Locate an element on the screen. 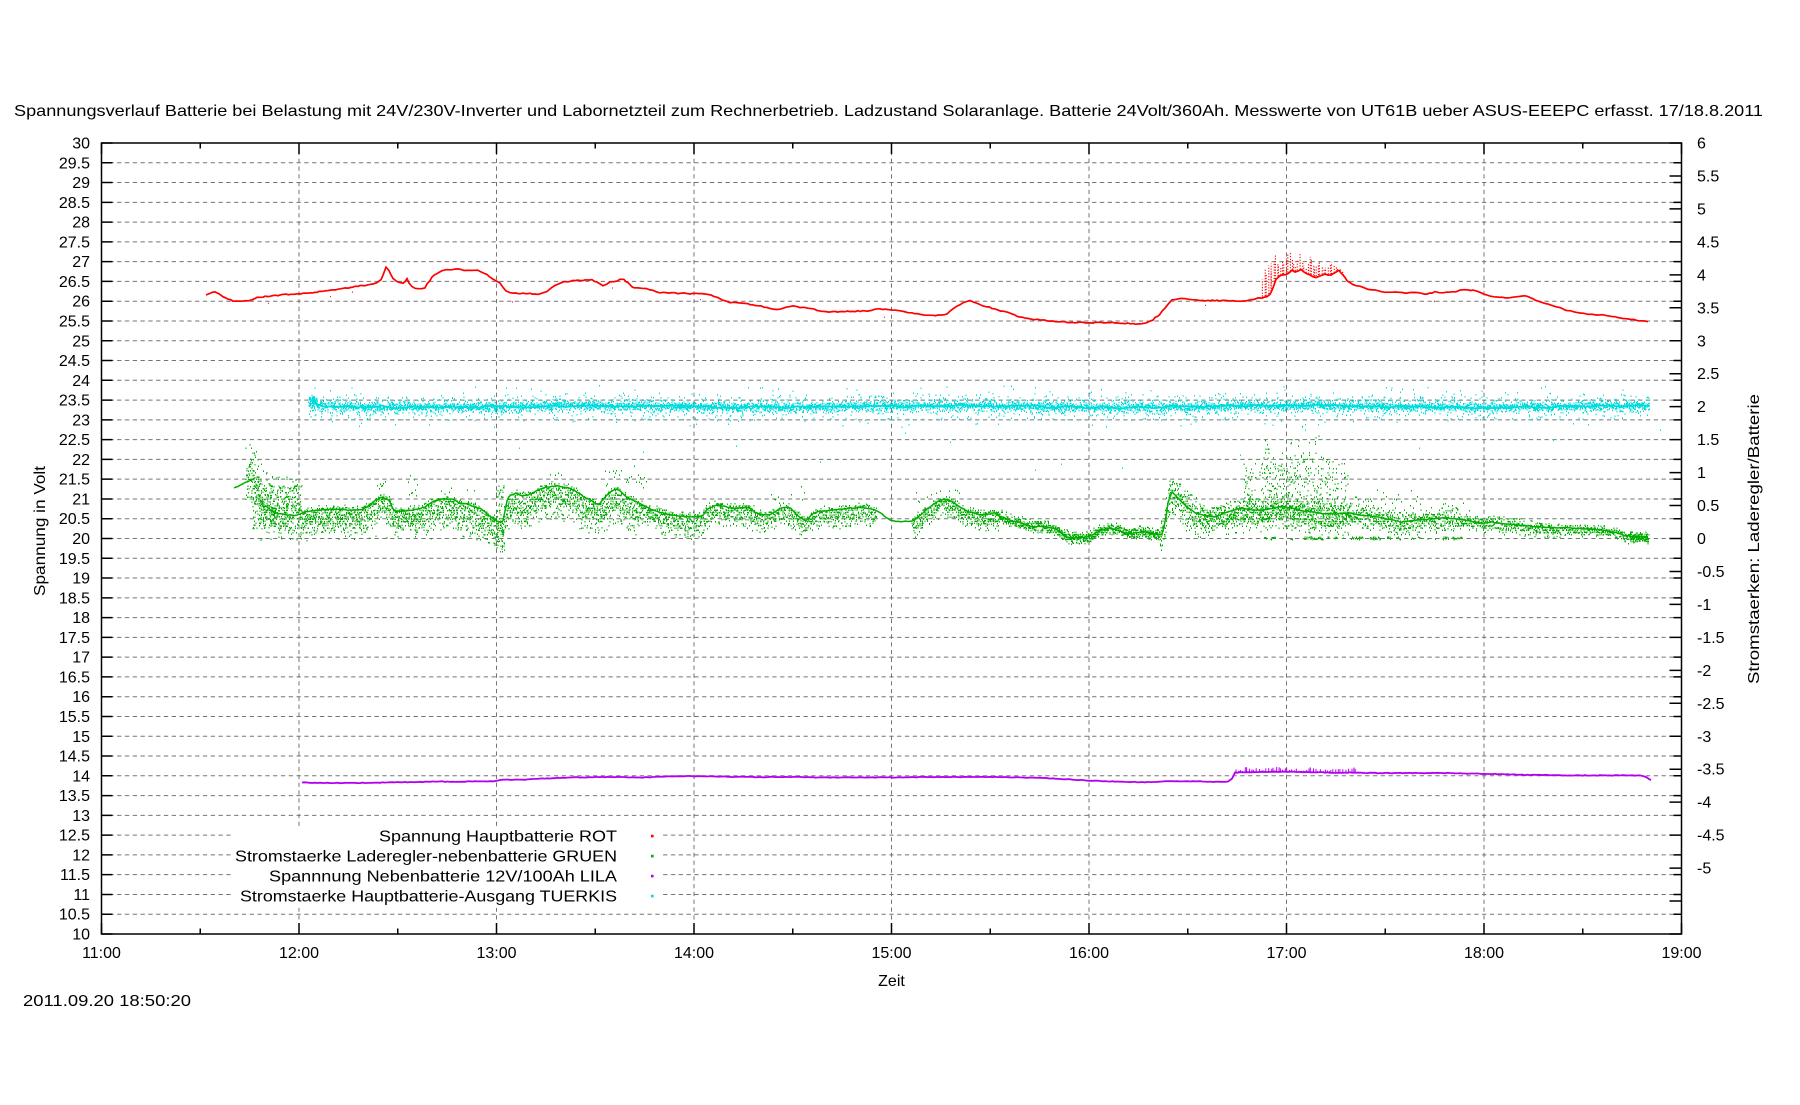 The height and width of the screenshot is (1105, 1800). svg-text: 18.5 is located at coordinates (74, 598).